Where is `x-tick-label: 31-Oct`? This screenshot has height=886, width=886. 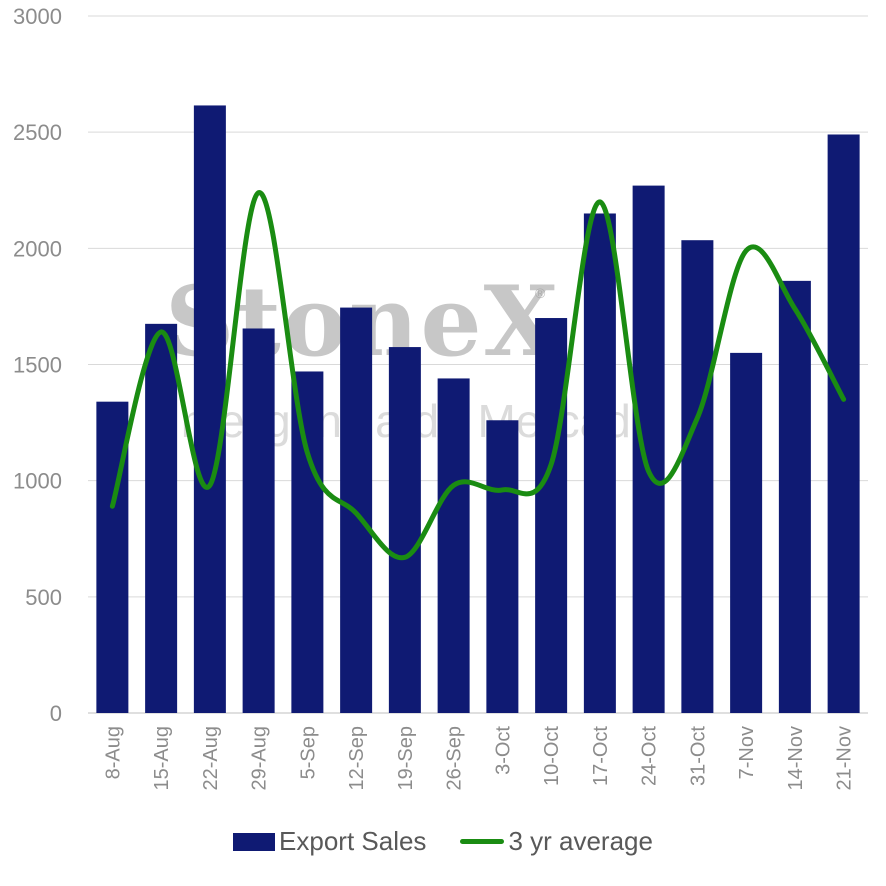
x-tick-label: 31-Oct is located at coordinates (698, 756).